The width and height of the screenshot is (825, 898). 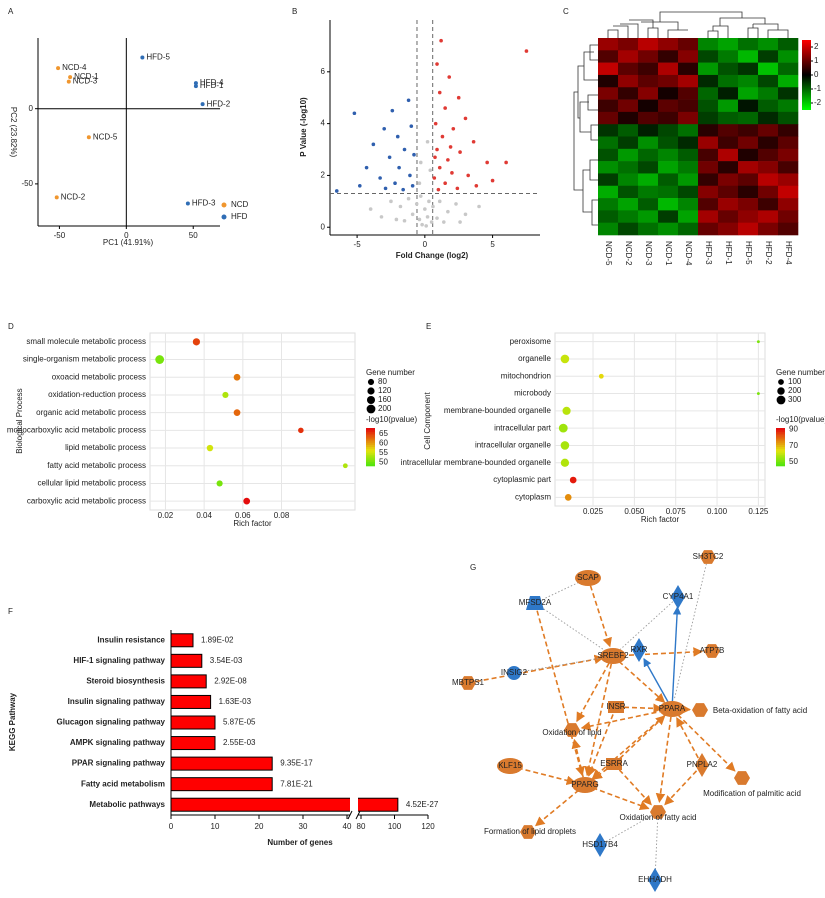 I want to click on category-label: fatty acid metabolic process, so click(x=96, y=465).